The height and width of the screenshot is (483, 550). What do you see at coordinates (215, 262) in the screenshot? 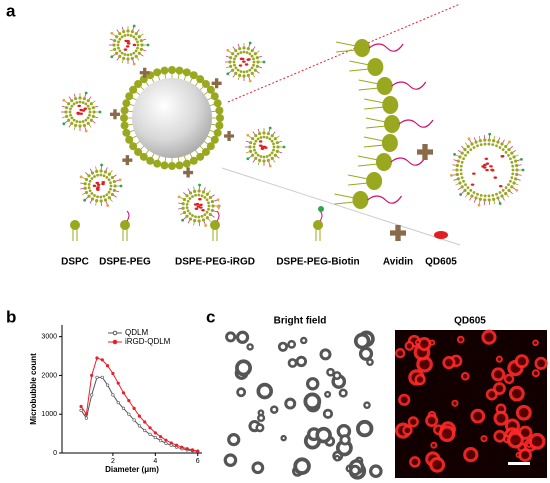
I see `component-label: DSPE-PEG-iRGD` at bounding box center [215, 262].